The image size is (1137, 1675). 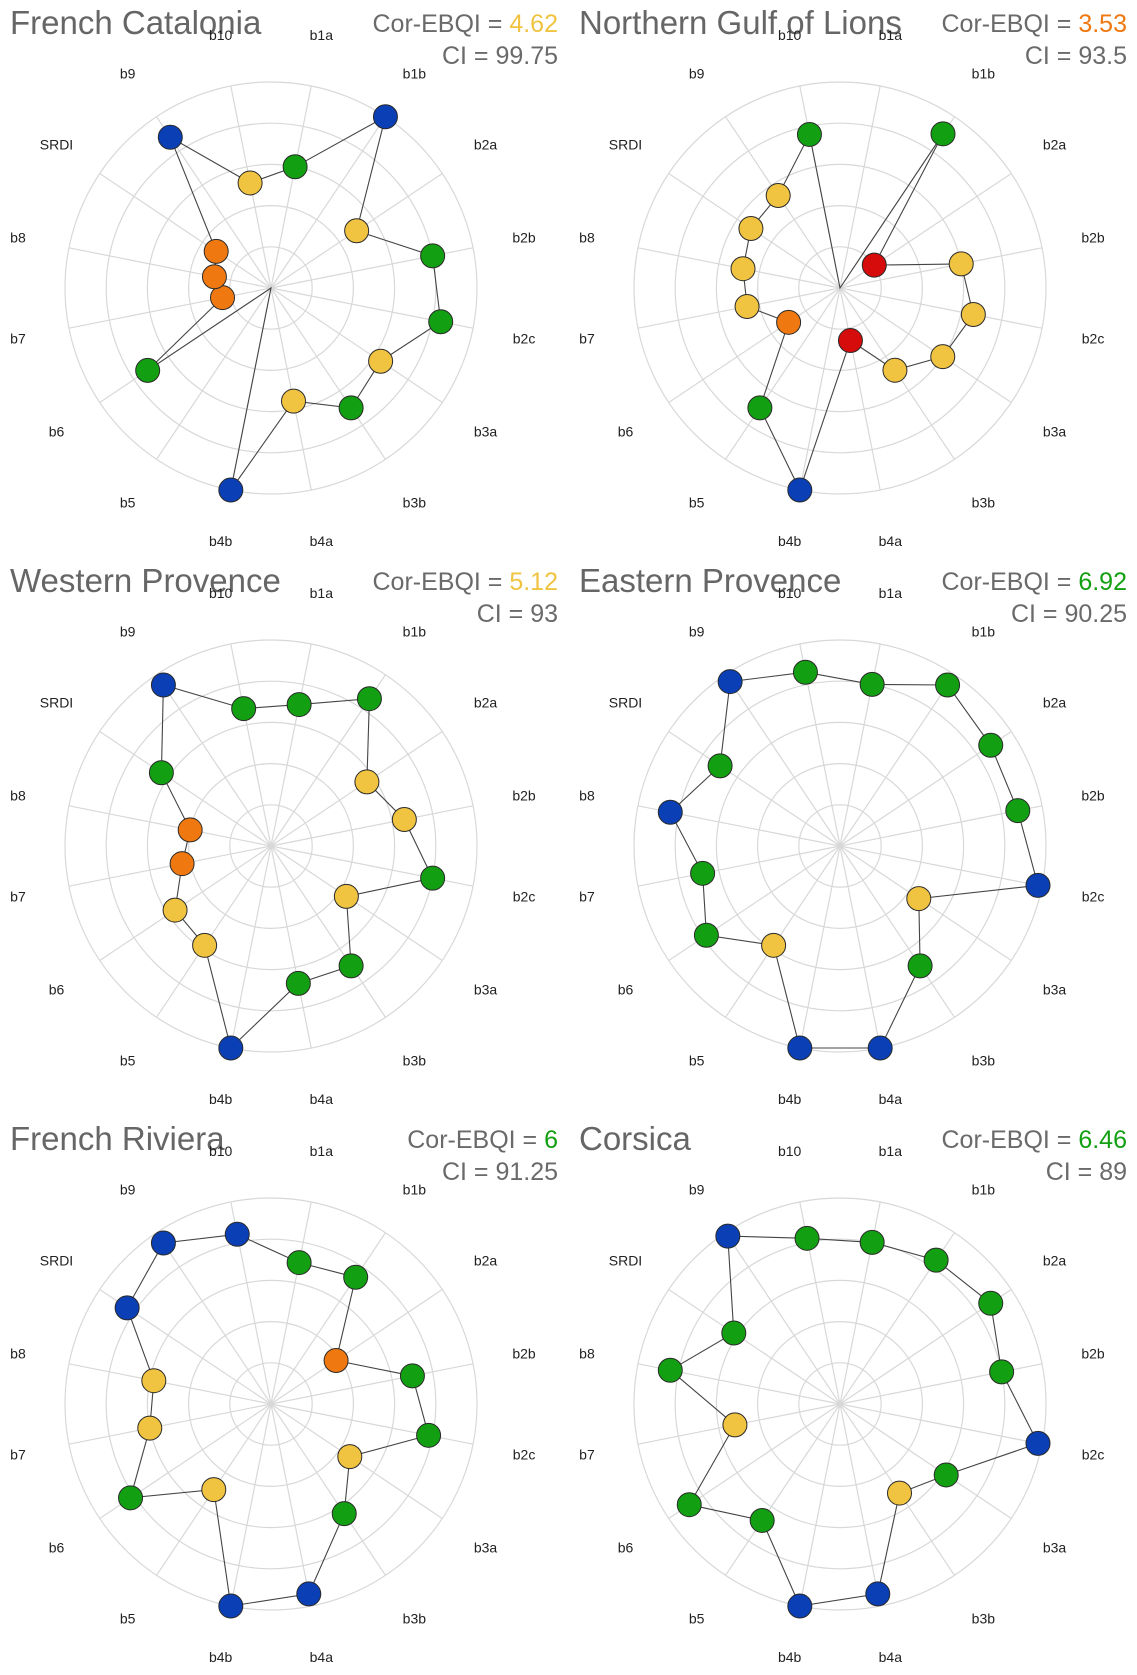 I want to click on axis-label: b8, so click(x=587, y=238).